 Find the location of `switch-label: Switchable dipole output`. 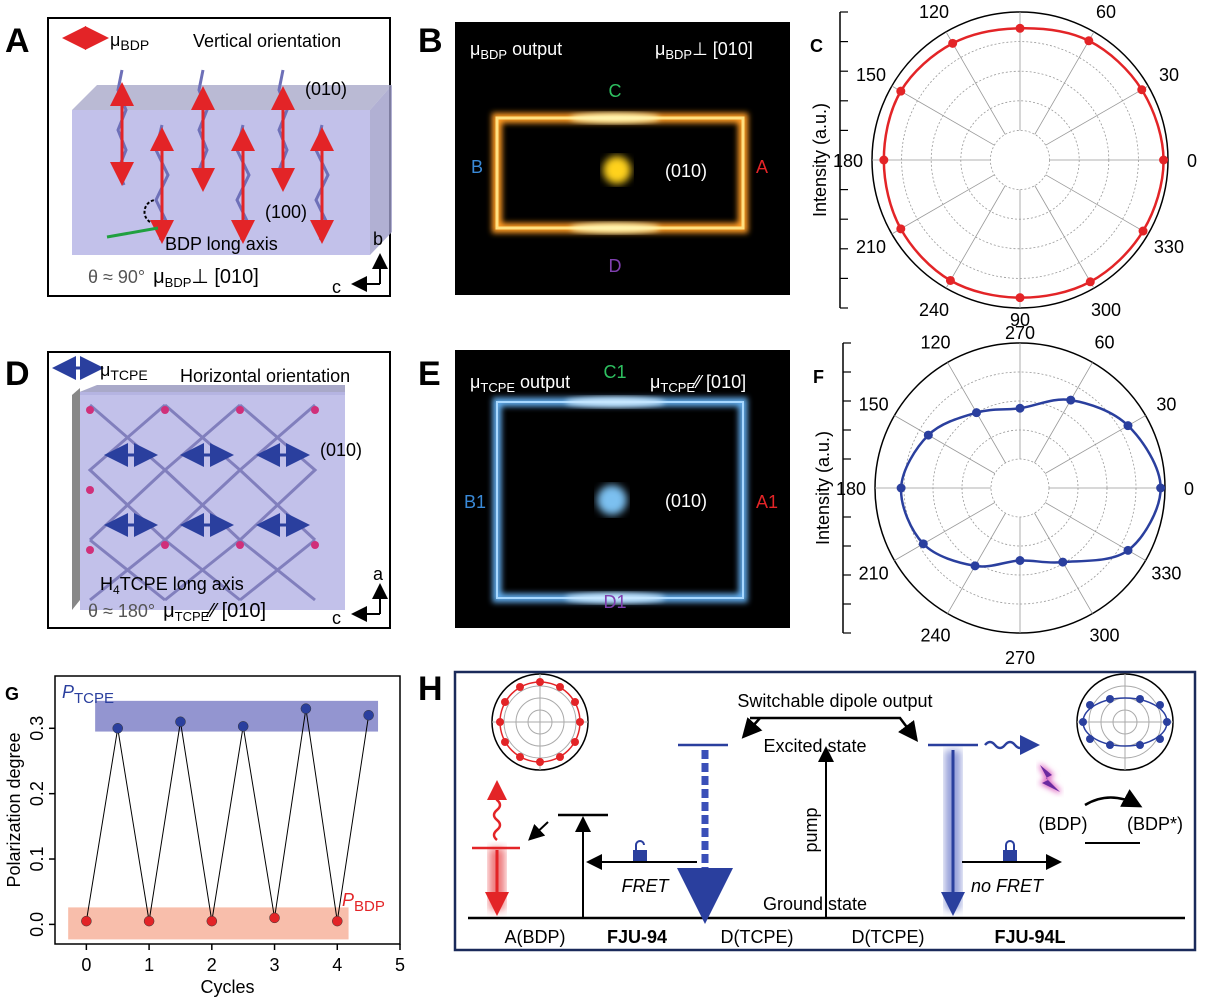

switch-label: Switchable dipole output is located at coordinates (834, 701).